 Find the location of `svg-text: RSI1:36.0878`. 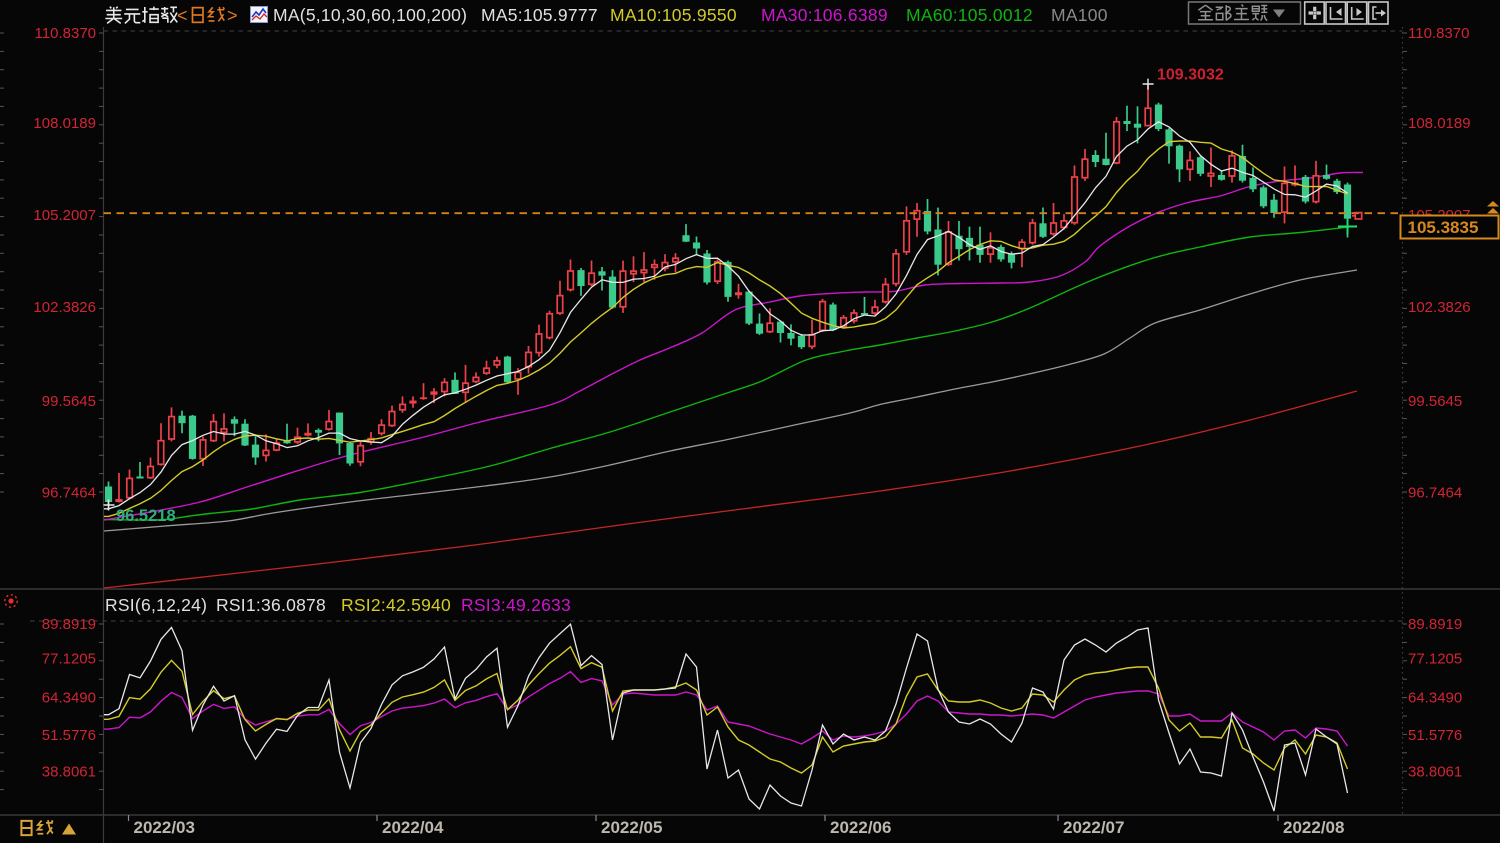

svg-text: RSI1:36.0878 is located at coordinates (271, 605).